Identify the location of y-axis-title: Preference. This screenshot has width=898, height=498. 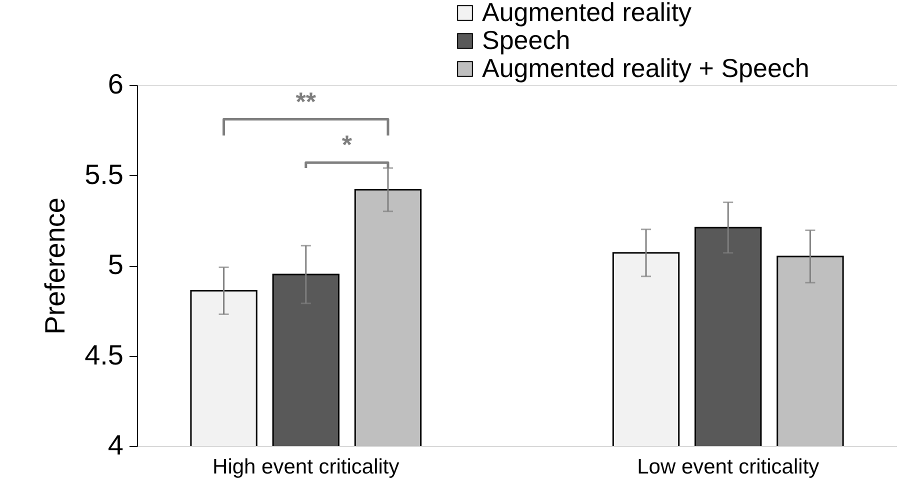
(55, 266).